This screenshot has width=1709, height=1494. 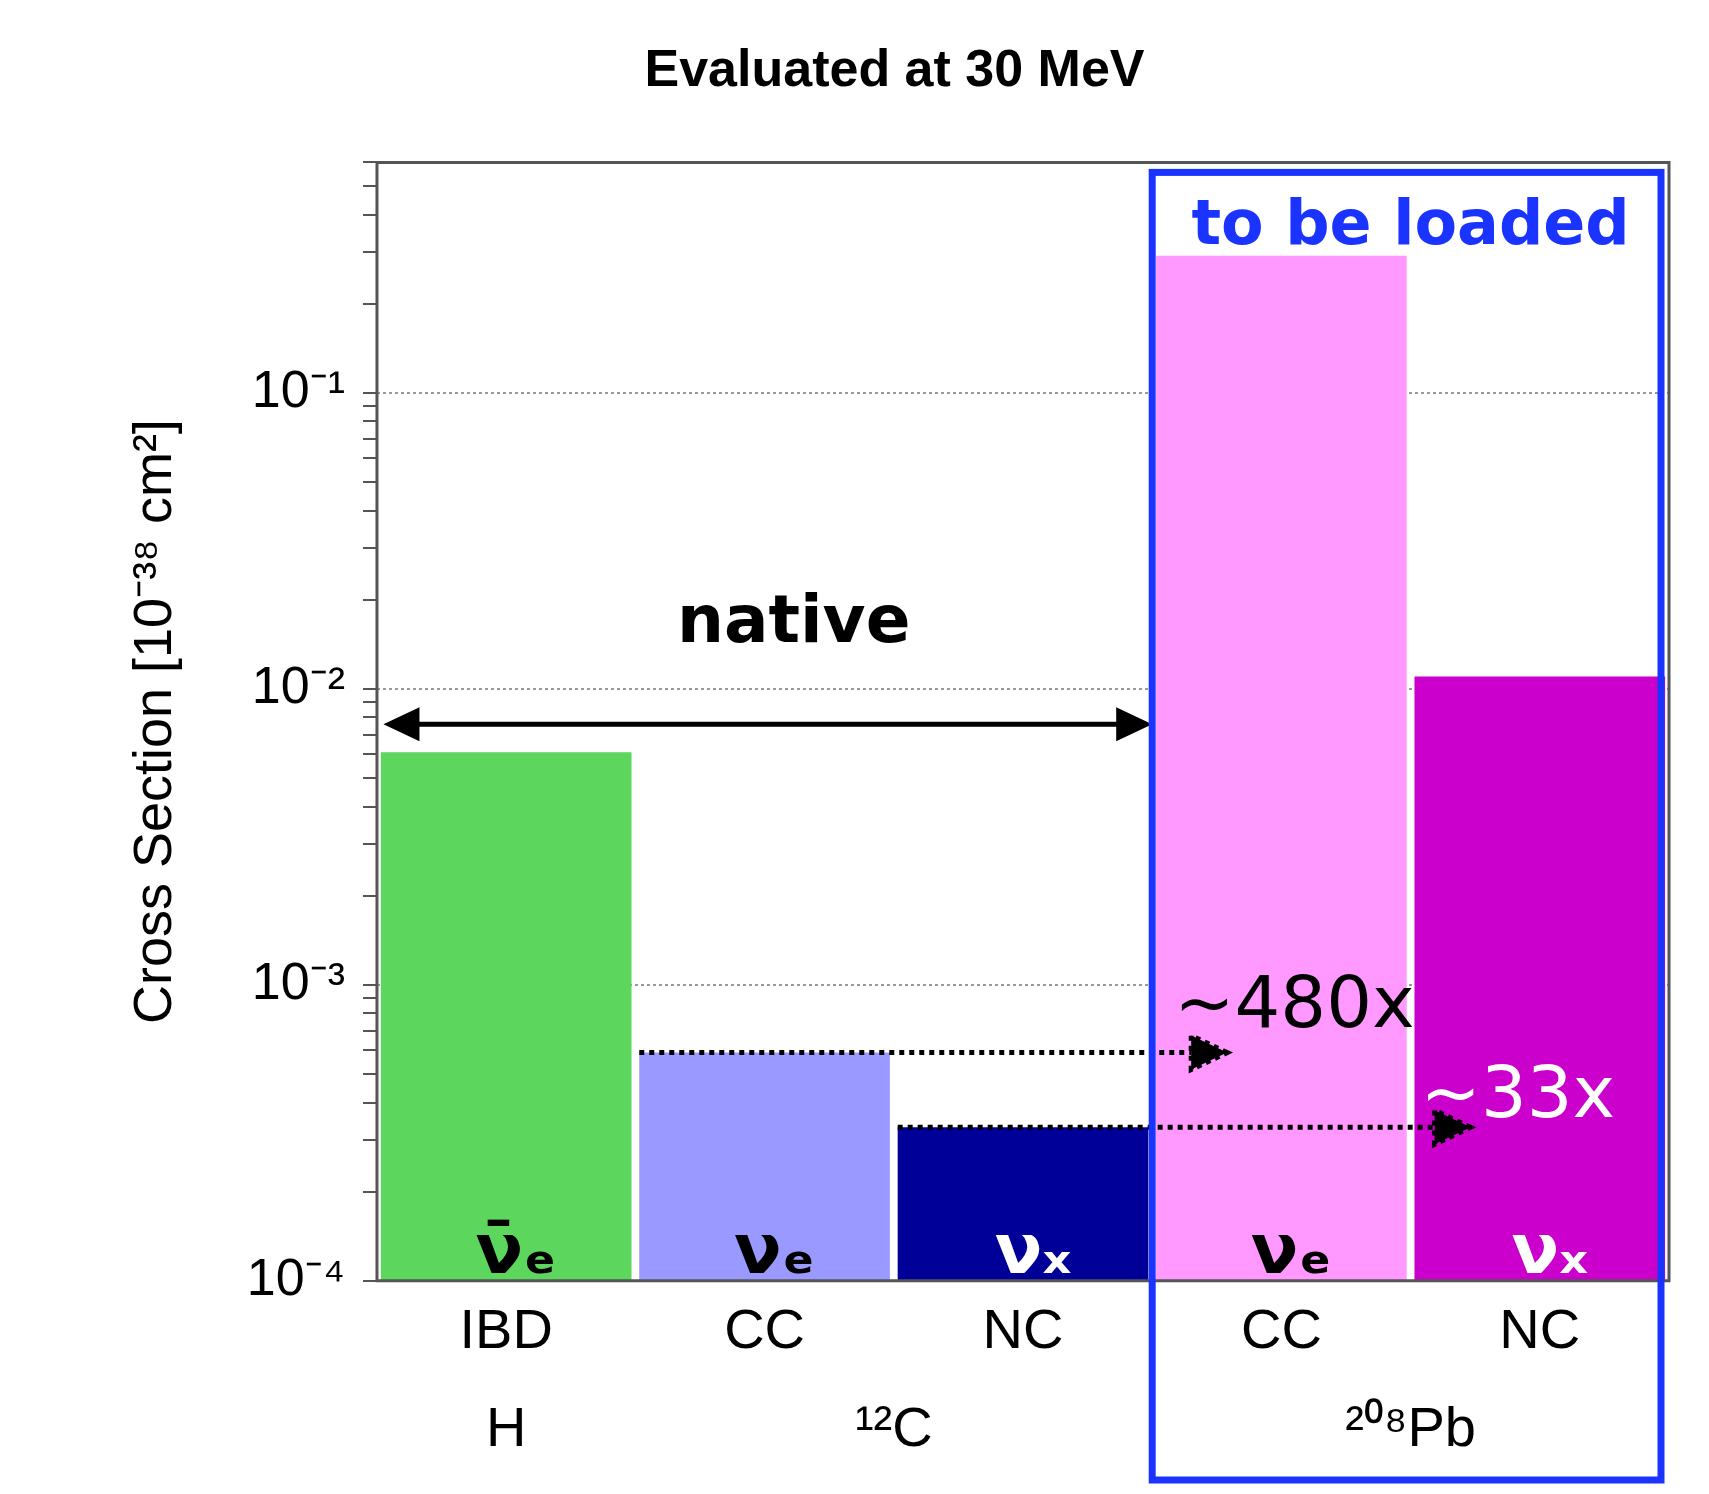 What do you see at coordinates (793, 620) in the screenshot?
I see `annotation: native` at bounding box center [793, 620].